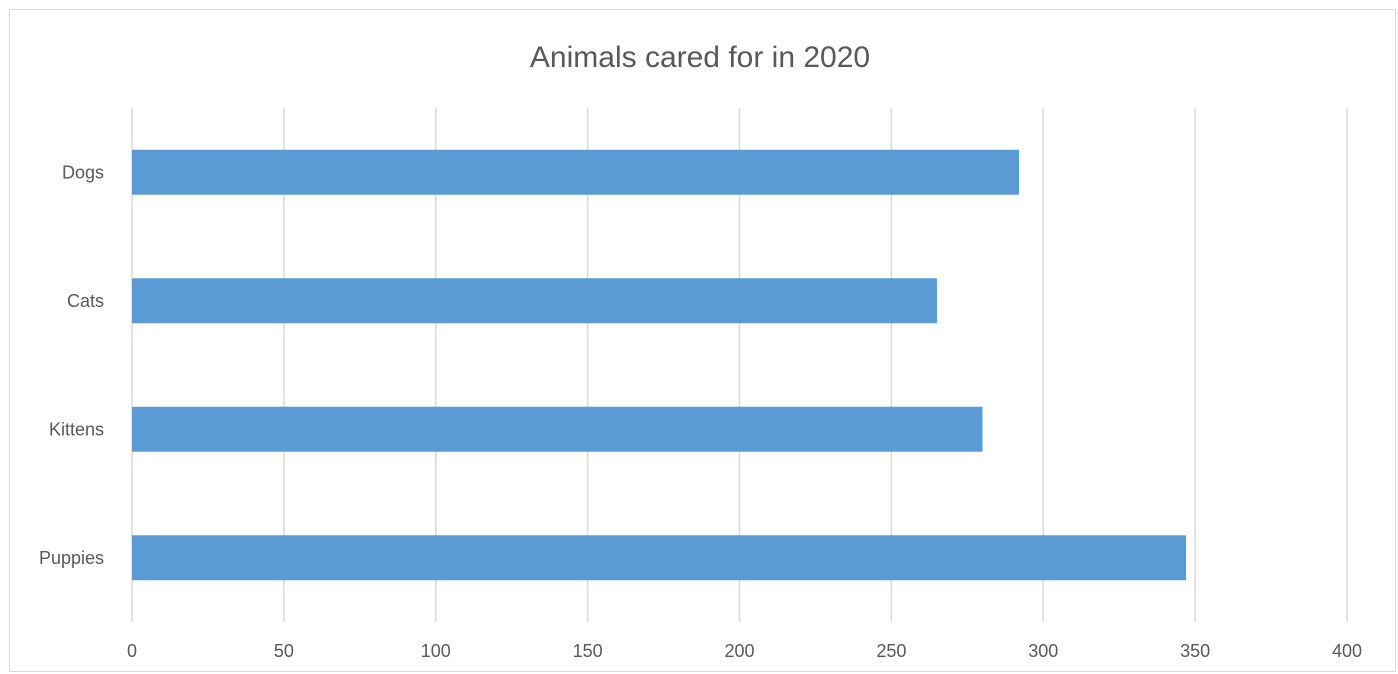 This screenshot has height=674, width=1398. Describe the element at coordinates (534, 301) in the screenshot. I see `bar-cats` at that location.